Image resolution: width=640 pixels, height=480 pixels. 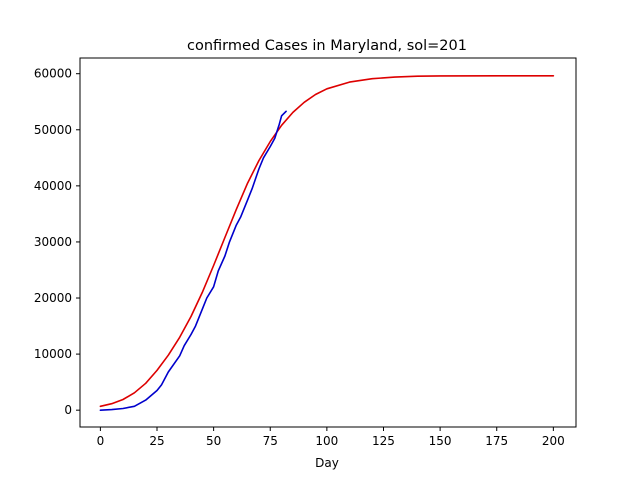 What do you see at coordinates (53, 186) in the screenshot?
I see `y-tick-label: 40000` at bounding box center [53, 186].